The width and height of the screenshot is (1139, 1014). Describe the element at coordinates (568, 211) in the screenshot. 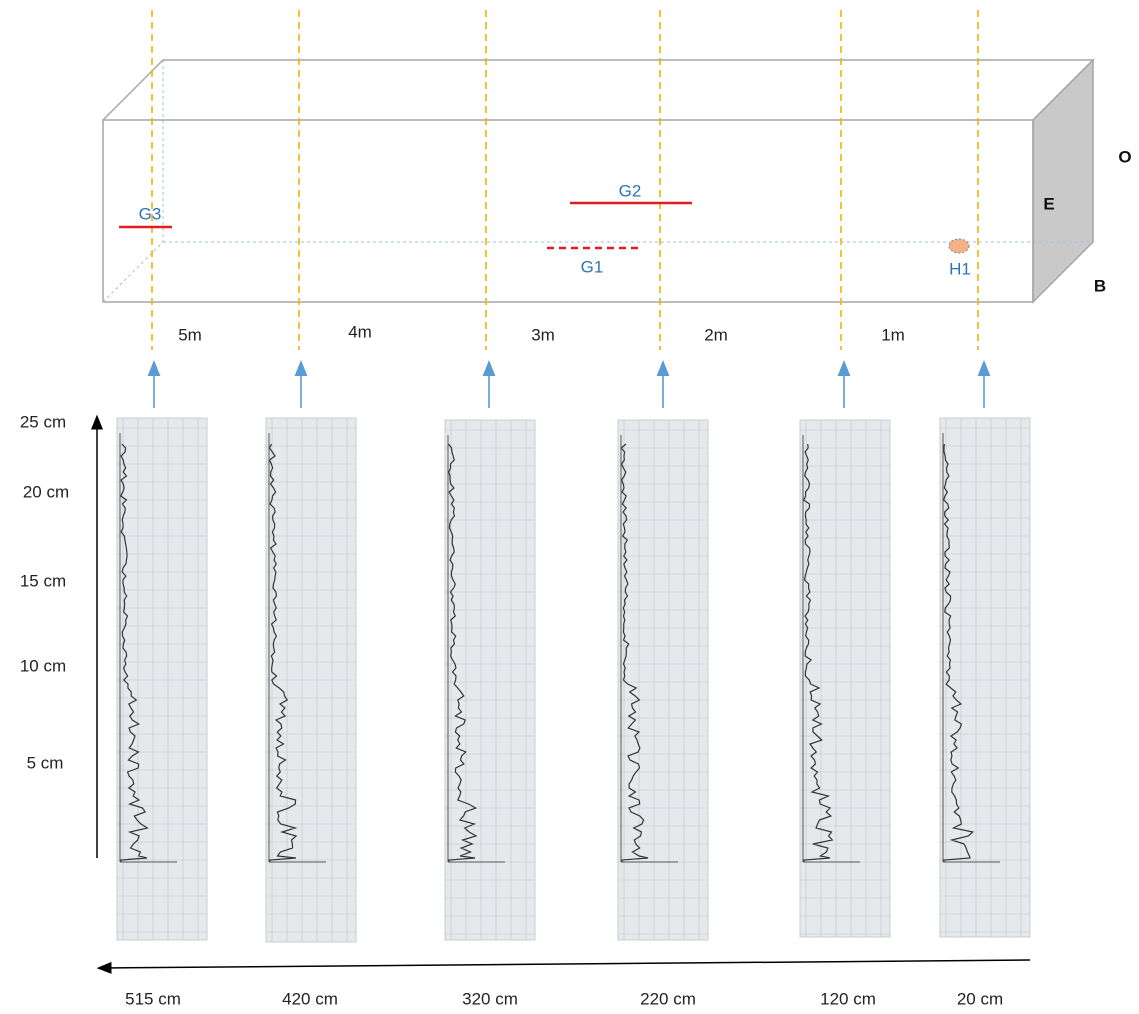

I see `front-face` at that location.